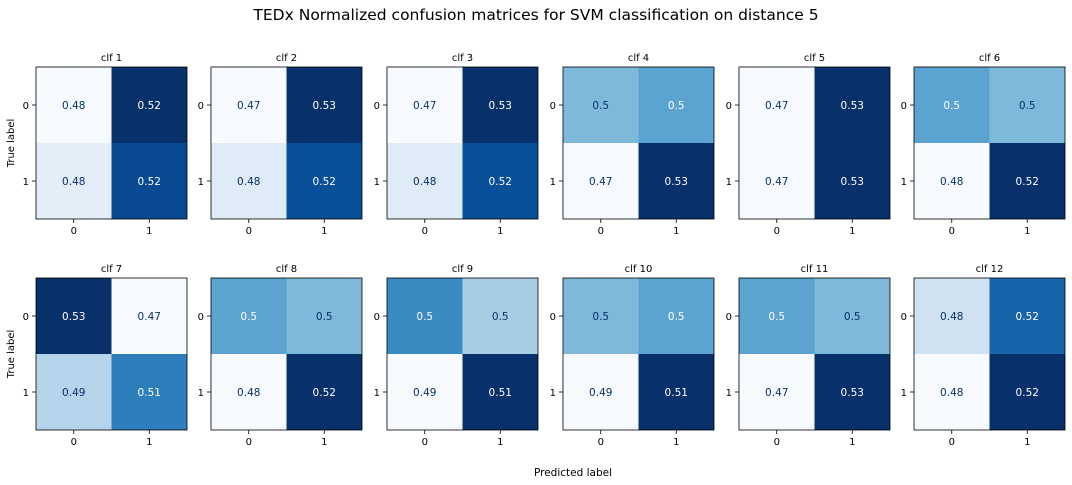  Describe the element at coordinates (990, 269) in the screenshot. I see `panel-title: clf 12` at that location.